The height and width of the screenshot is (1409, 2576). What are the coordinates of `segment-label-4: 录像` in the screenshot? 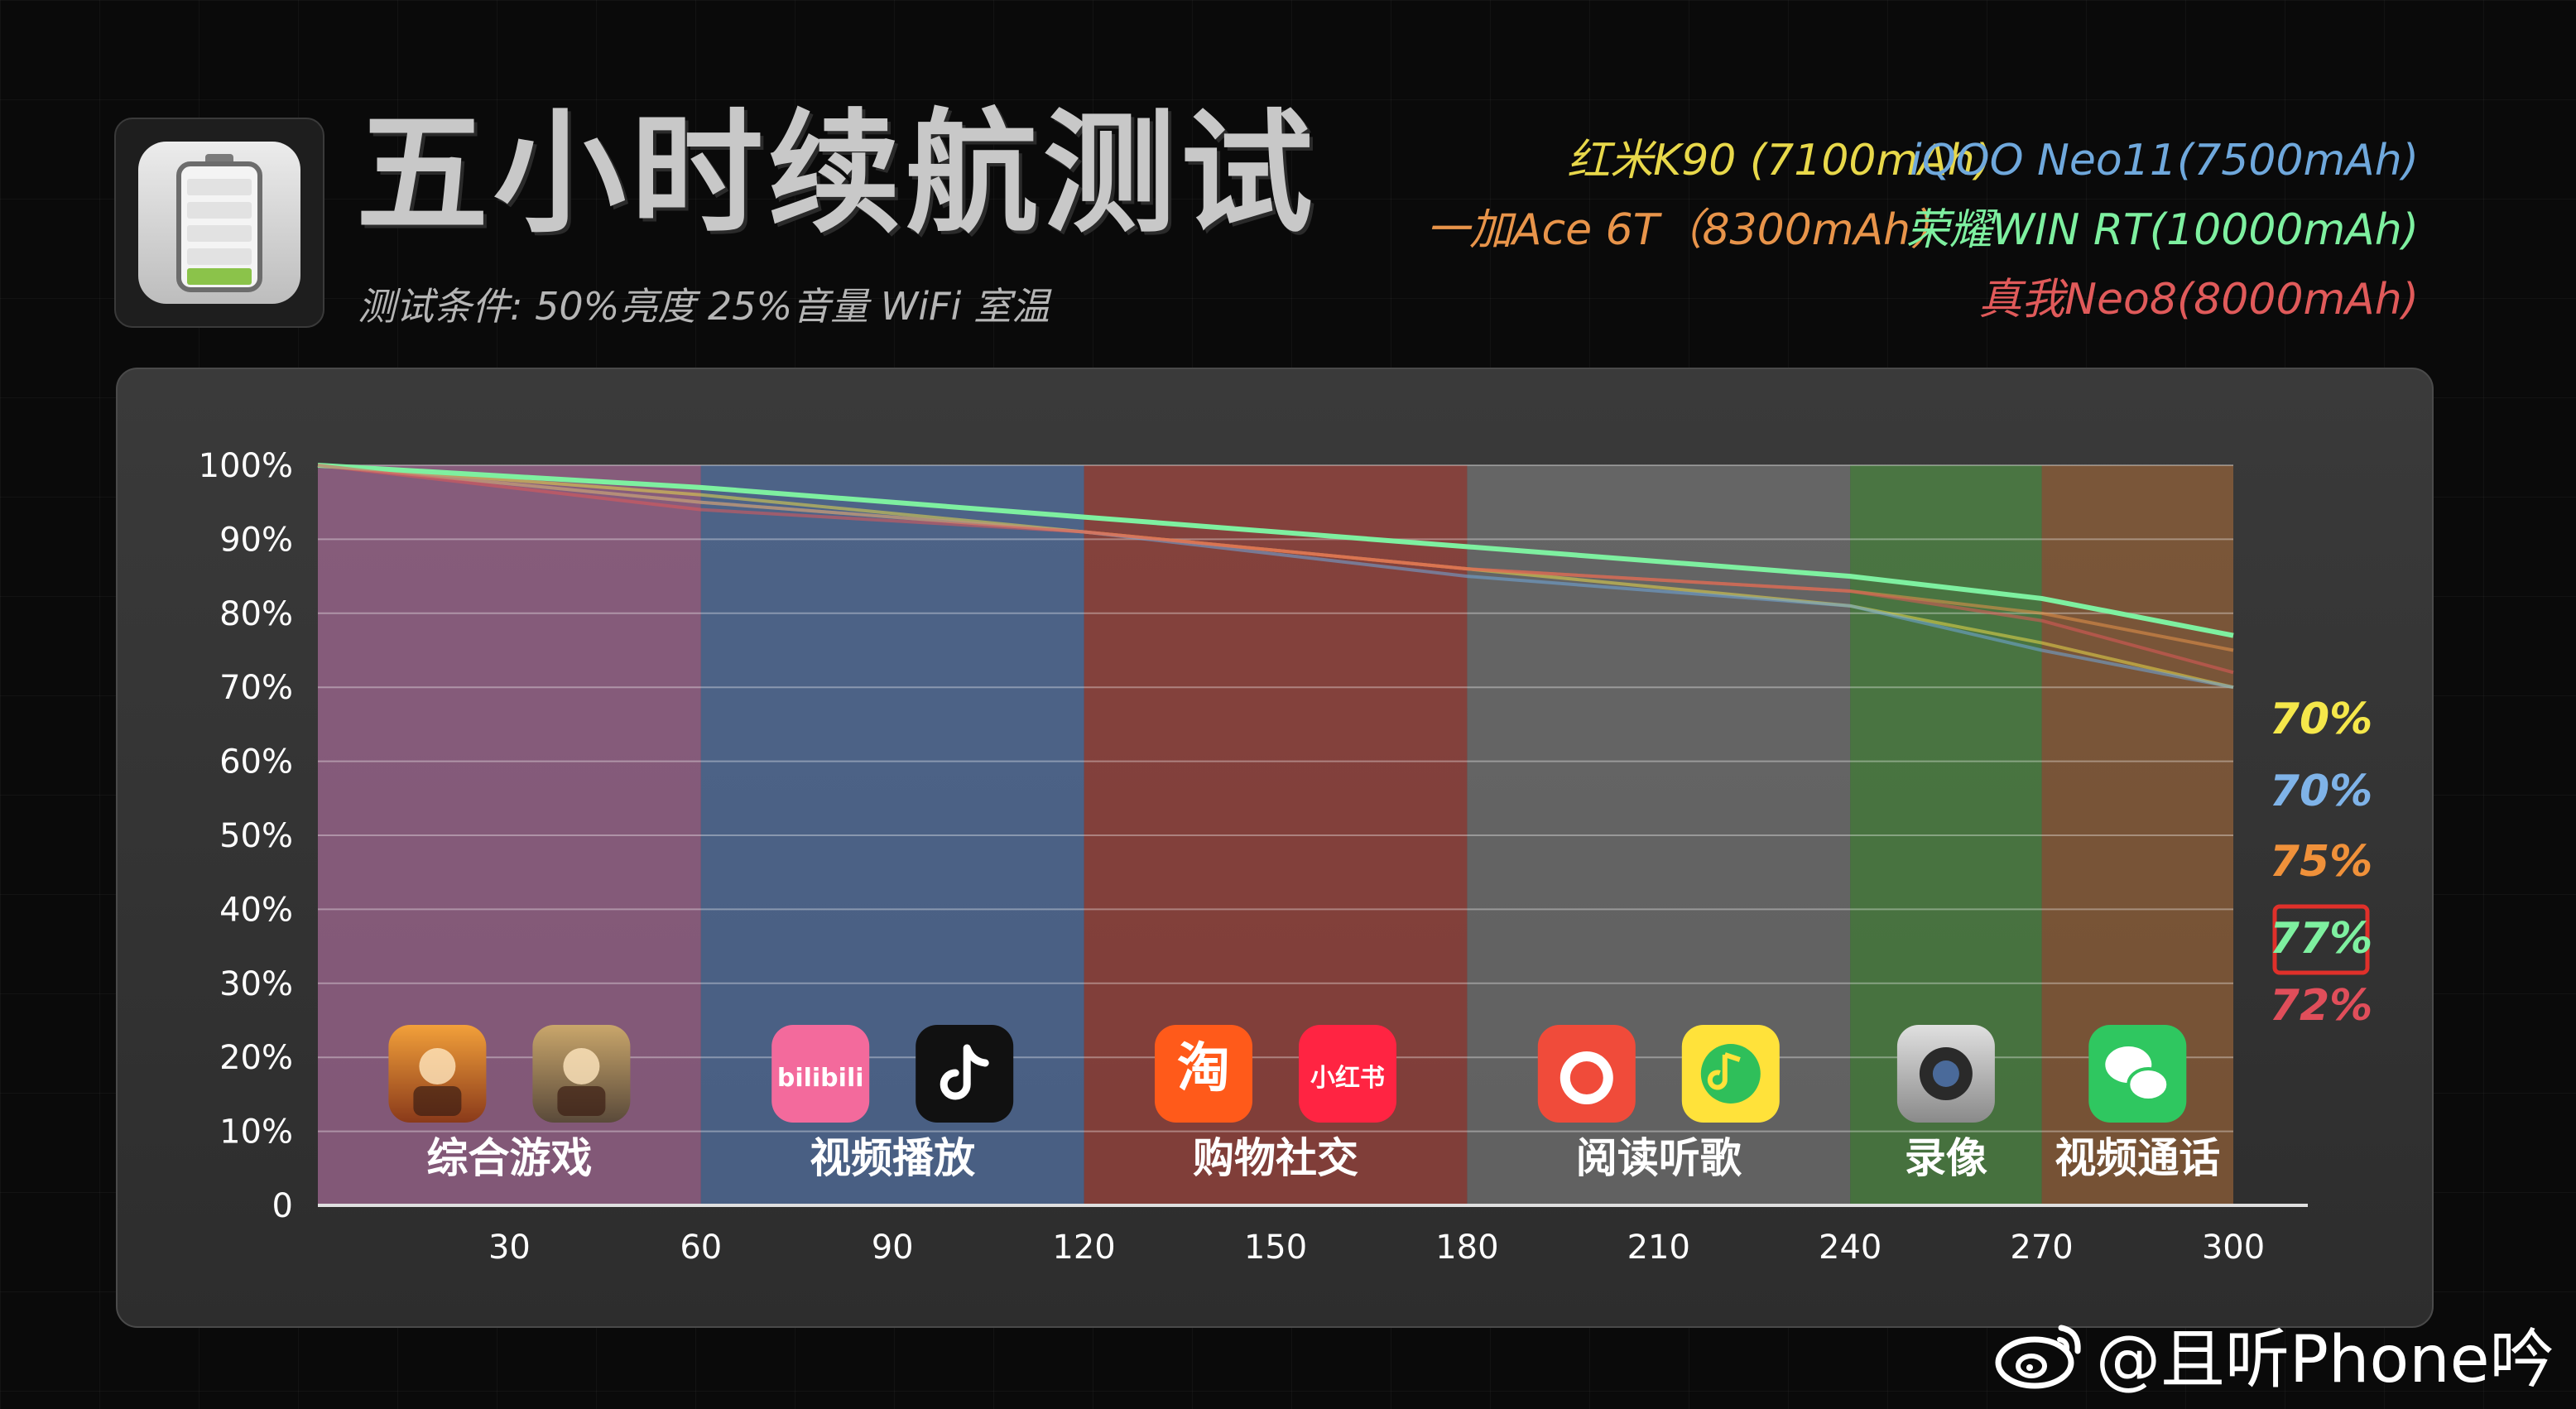 It's located at (1946, 1158).